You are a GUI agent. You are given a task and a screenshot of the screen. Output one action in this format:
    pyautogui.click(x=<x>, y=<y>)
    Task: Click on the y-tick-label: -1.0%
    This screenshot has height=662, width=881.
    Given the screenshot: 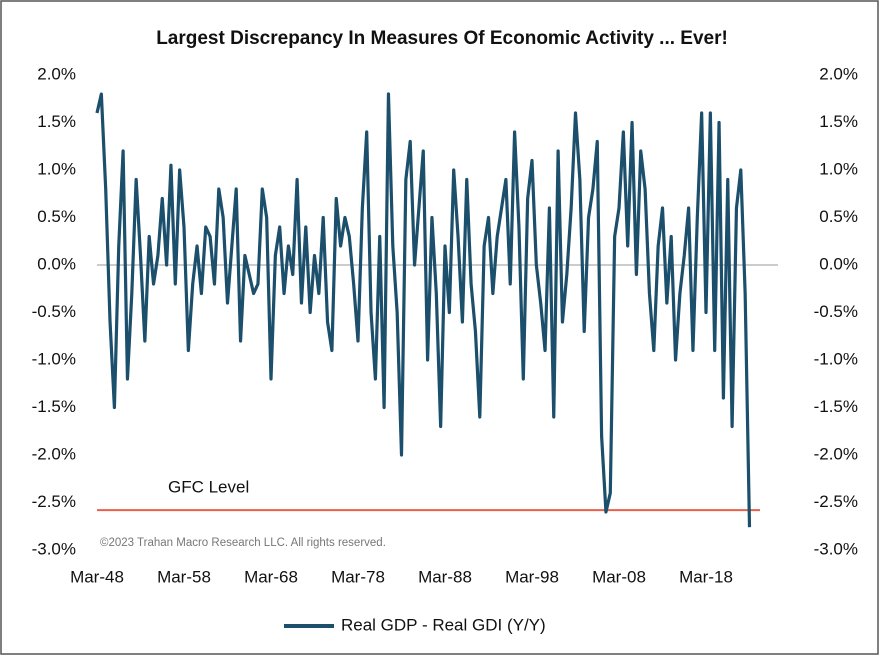 What is the action you would take?
    pyautogui.click(x=54, y=358)
    